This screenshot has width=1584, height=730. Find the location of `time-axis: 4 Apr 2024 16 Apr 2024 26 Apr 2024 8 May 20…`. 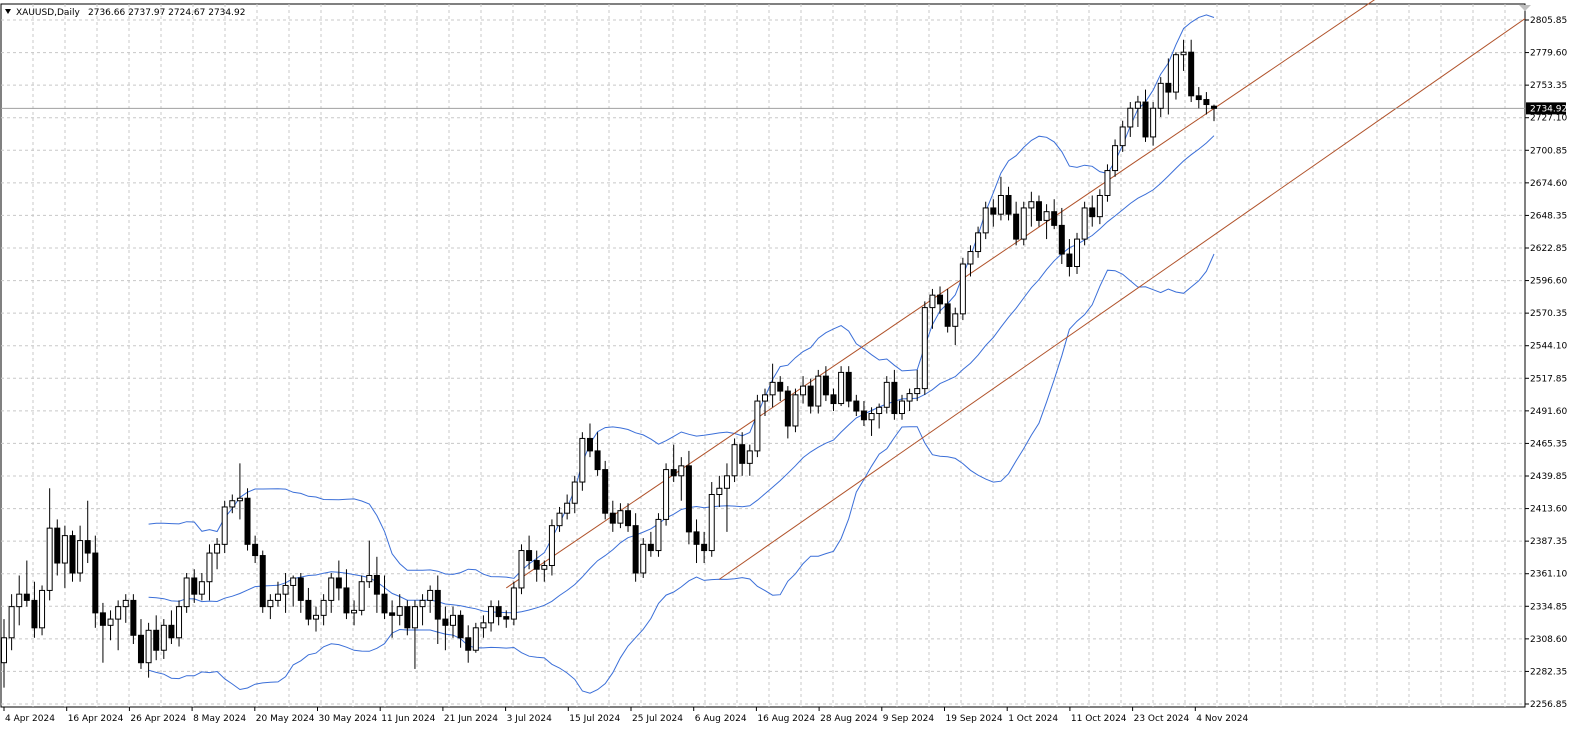

time-axis: 4 Apr 2024 16 Apr 2024 26 Apr 2024 8 May 20… is located at coordinates (625, 715).